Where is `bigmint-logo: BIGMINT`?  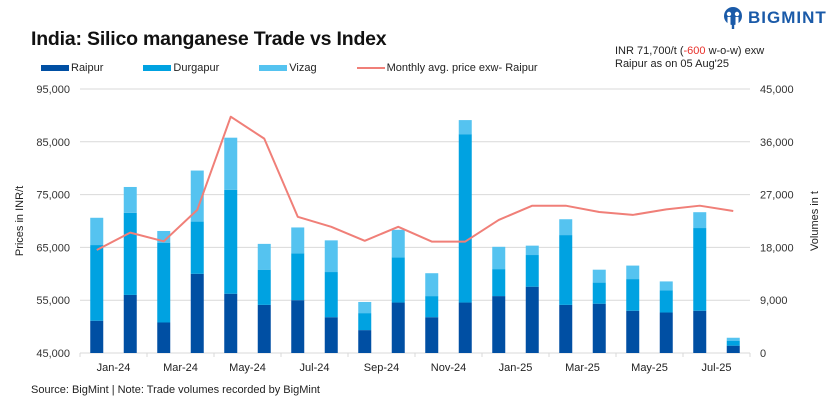
bigmint-logo: BIGMINT is located at coordinates (774, 18).